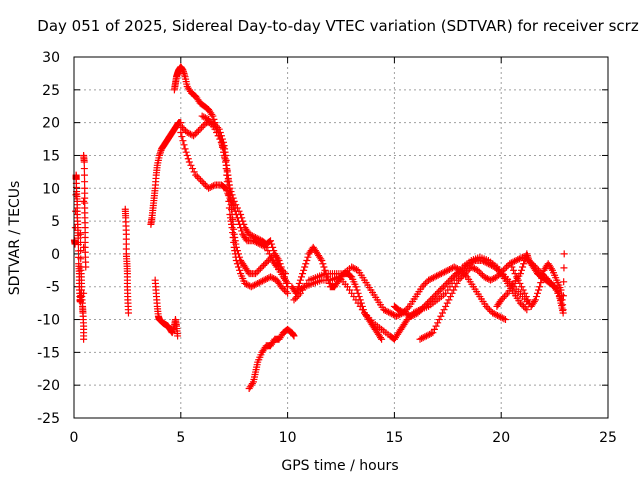  What do you see at coordinates (48, 419) in the screenshot?
I see `y-tick-label: -25` at bounding box center [48, 419].